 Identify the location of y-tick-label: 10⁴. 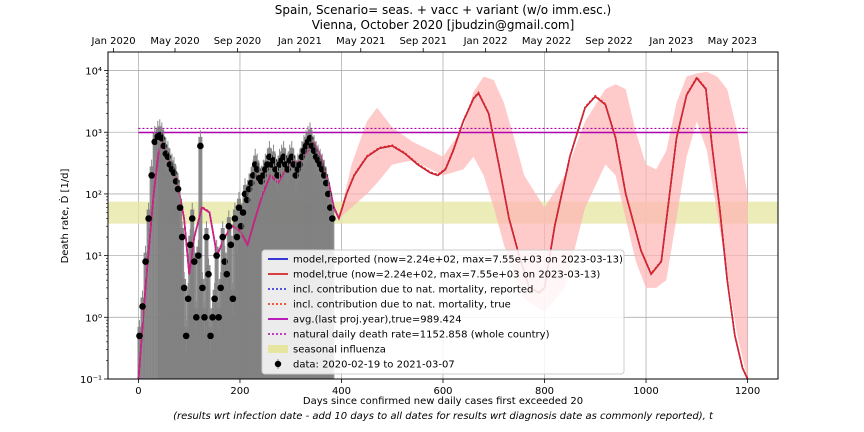
(93, 72).